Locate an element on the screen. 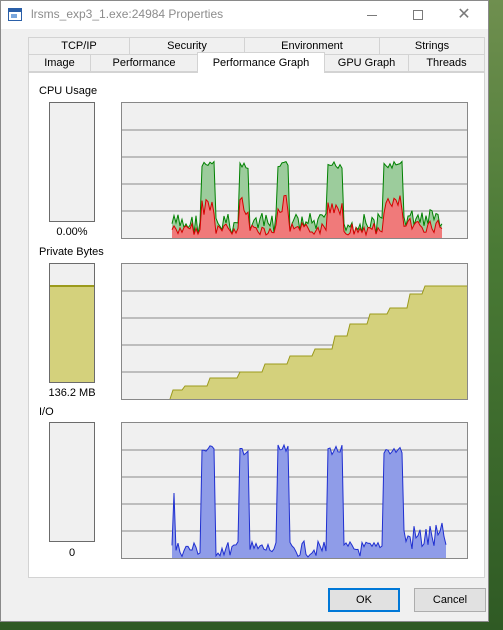  cpu-usage-value: 0.00% is located at coordinates (72, 232).